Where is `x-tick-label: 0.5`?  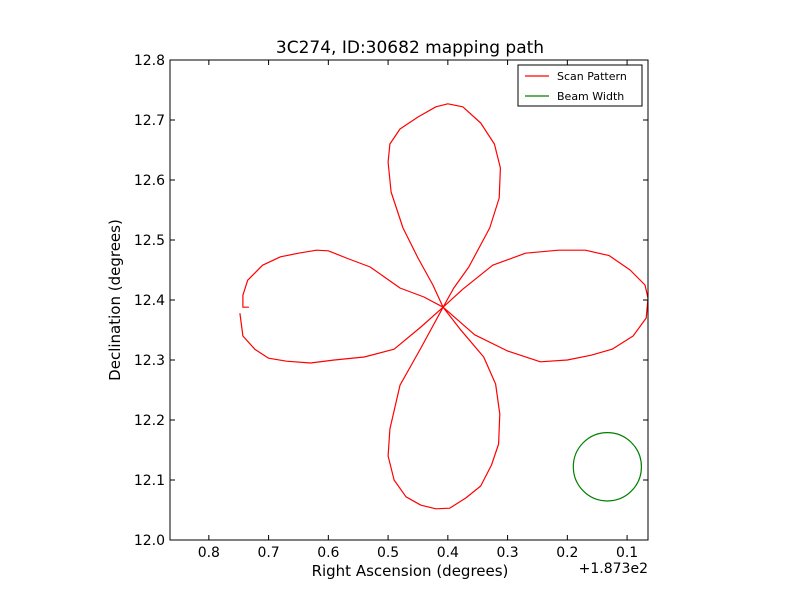 x-tick-label: 0.5 is located at coordinates (388, 553).